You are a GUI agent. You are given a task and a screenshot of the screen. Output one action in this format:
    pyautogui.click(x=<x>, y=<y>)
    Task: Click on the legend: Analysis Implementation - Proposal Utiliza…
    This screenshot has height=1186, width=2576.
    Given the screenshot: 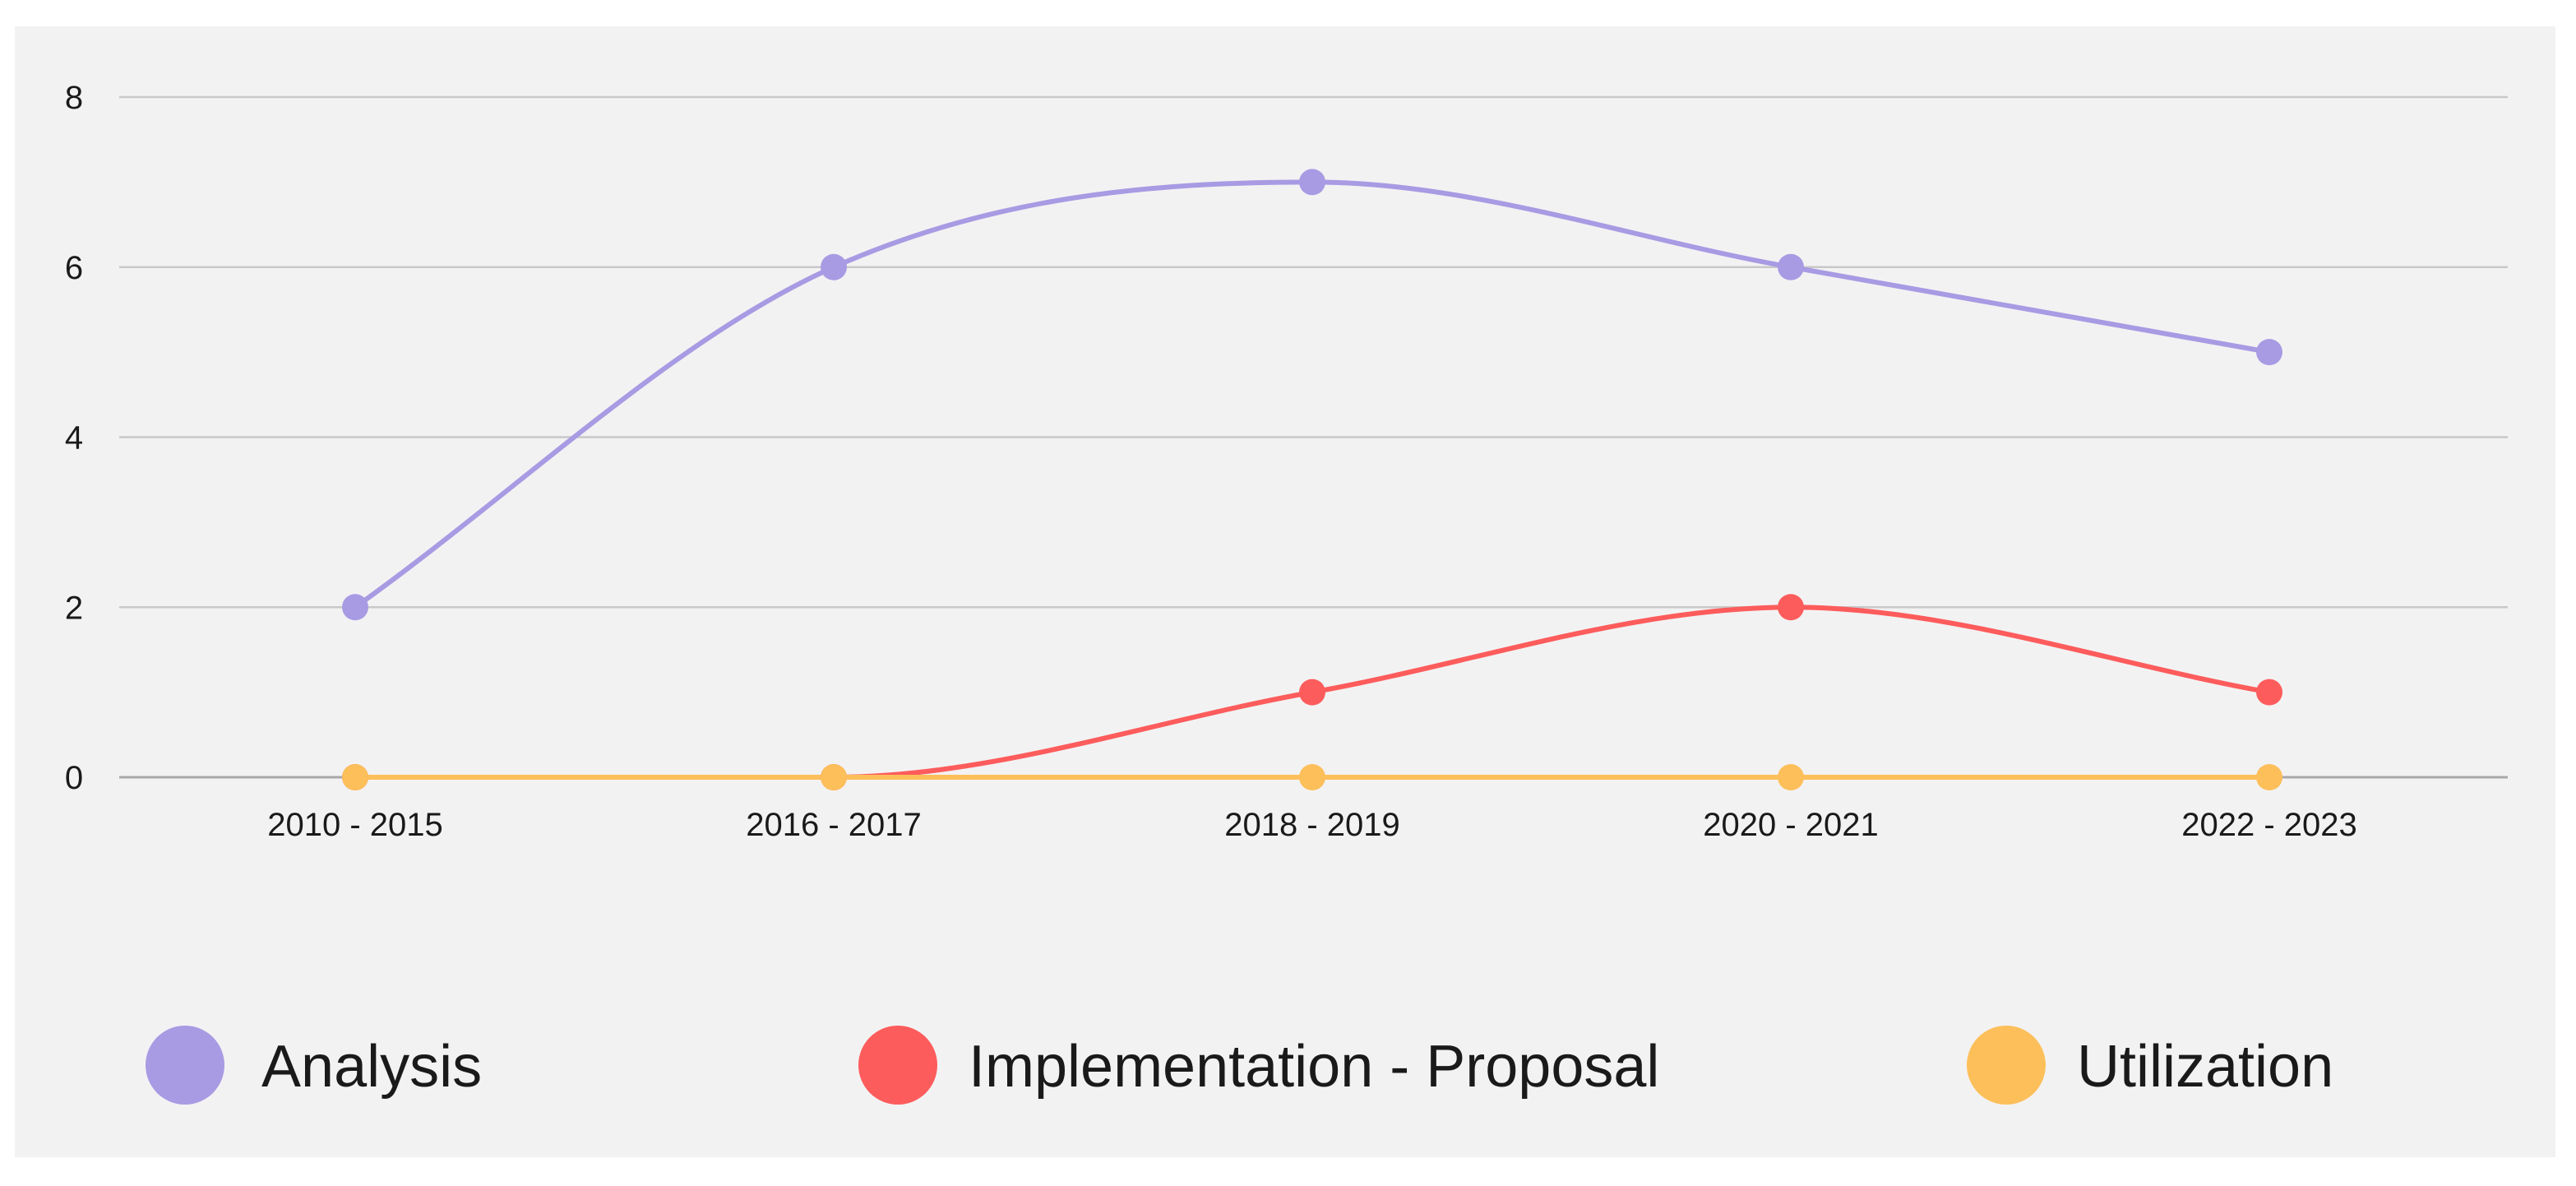 What is the action you would take?
    pyautogui.click(x=1239, y=1065)
    